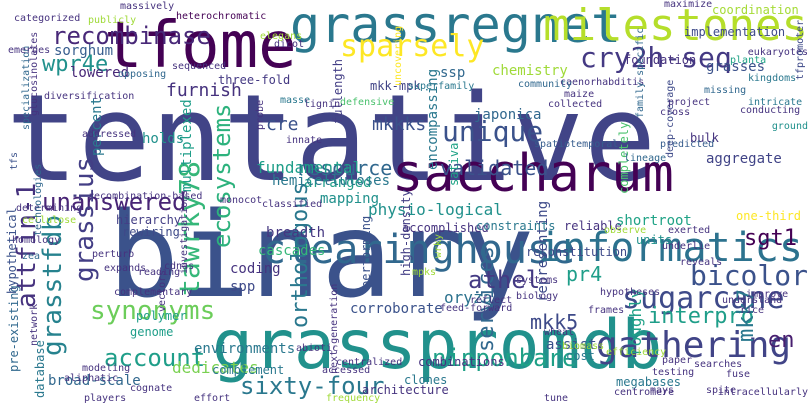 Image resolution: width=808 pixels, height=404 pixels. What do you see at coordinates (295, 233) in the screenshot?
I see `word-breadth: breadth` at bounding box center [295, 233].